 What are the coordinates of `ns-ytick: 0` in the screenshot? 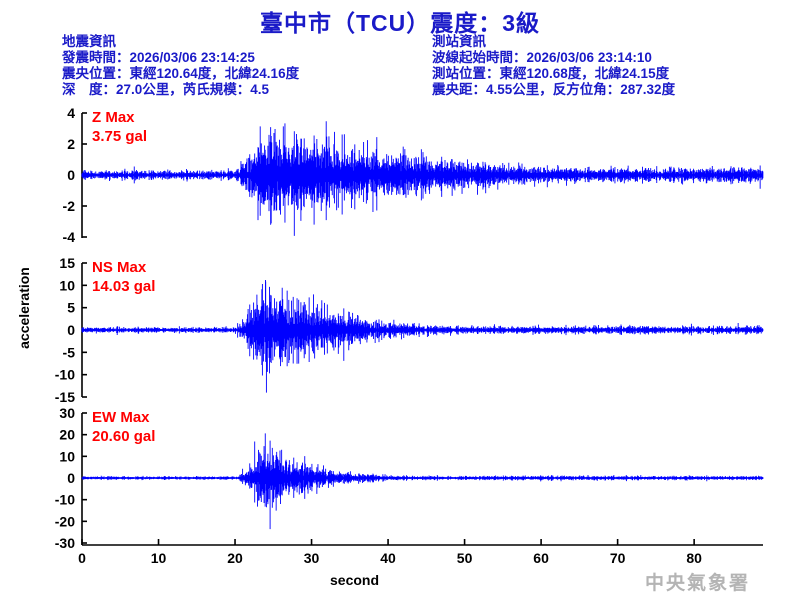 It's located at (71, 330).